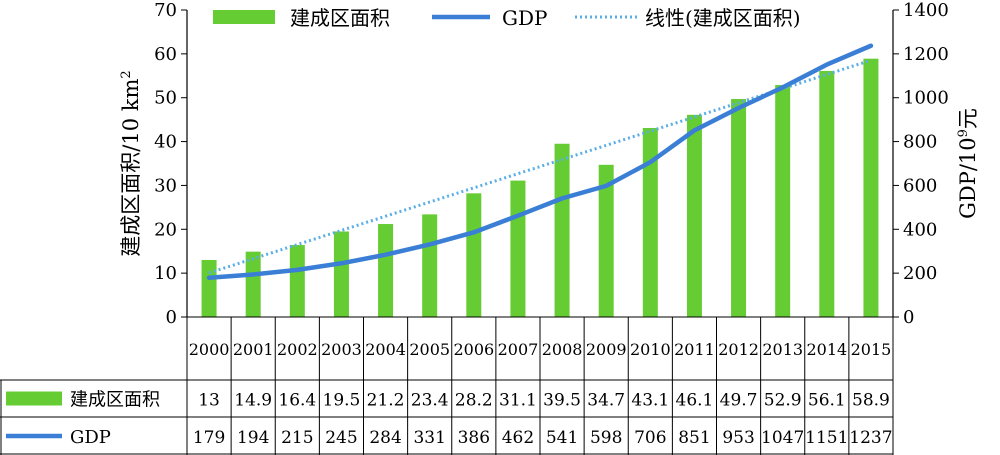 The image size is (1000, 455). I want to click on table-cell-gdp: 706, so click(650, 438).